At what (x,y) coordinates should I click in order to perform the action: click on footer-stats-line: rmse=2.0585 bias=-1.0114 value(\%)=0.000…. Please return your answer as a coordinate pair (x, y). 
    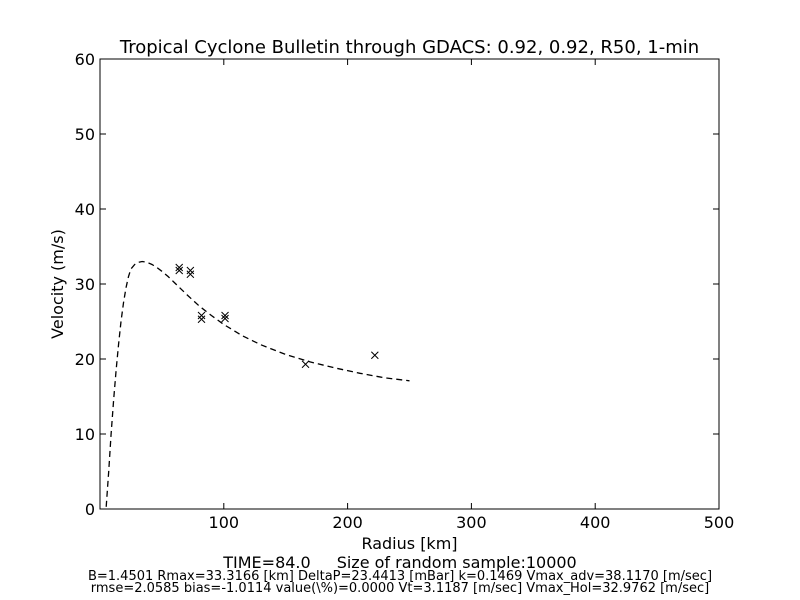
    Looking at the image, I should click on (400, 588).